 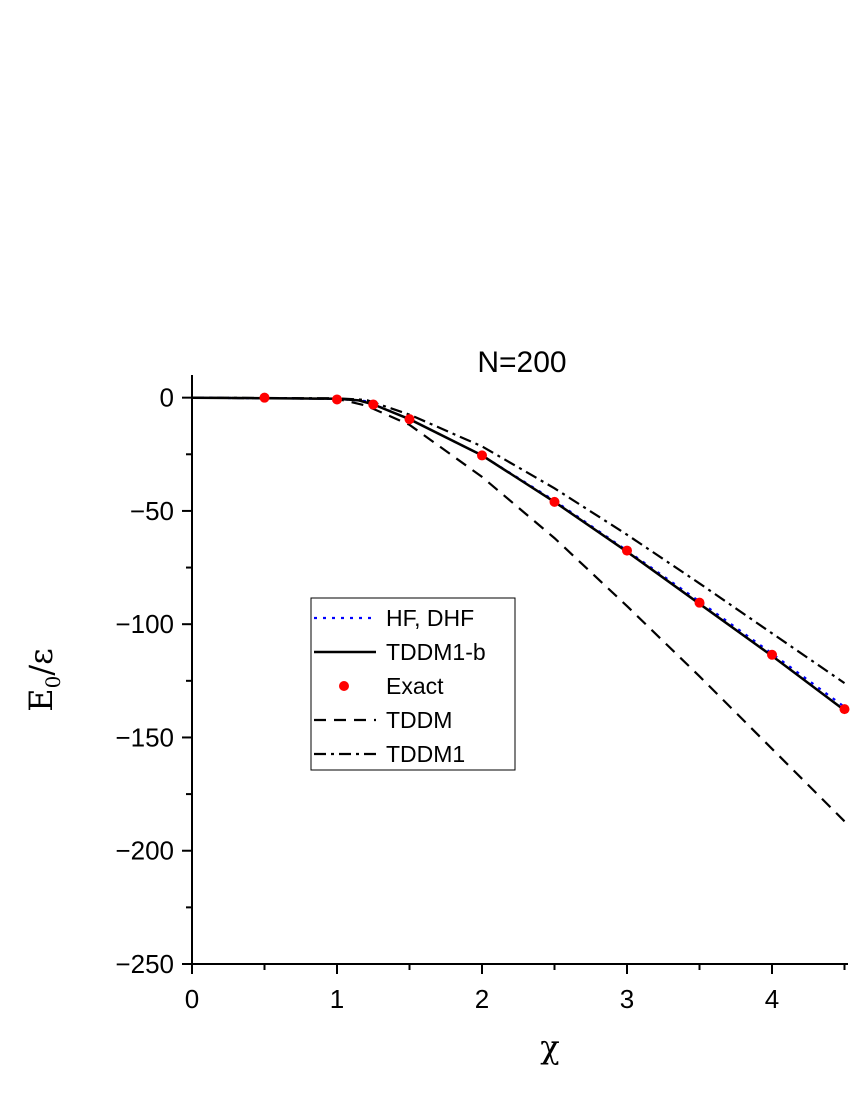 What do you see at coordinates (192, 999) in the screenshot?
I see `x-tick-label: 0` at bounding box center [192, 999].